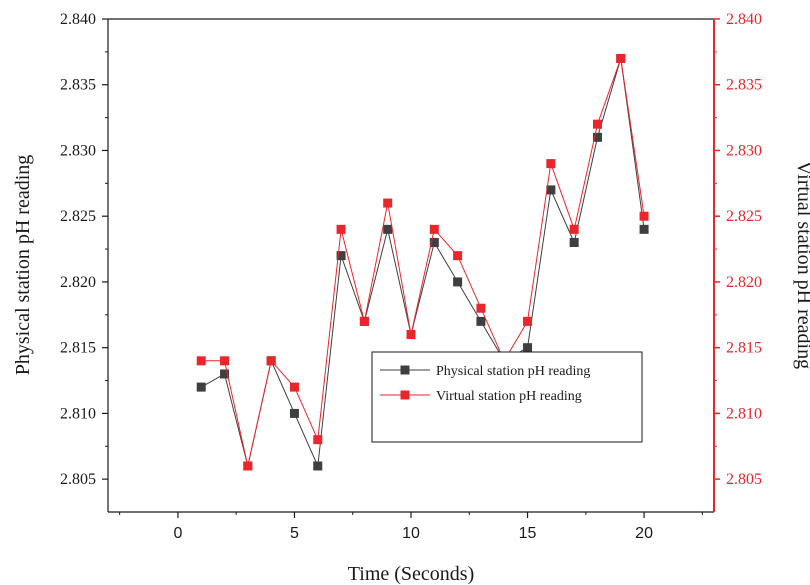 This screenshot has height=585, width=810. What do you see at coordinates (294, 533) in the screenshot?
I see `x-tick-label: 5` at bounding box center [294, 533].